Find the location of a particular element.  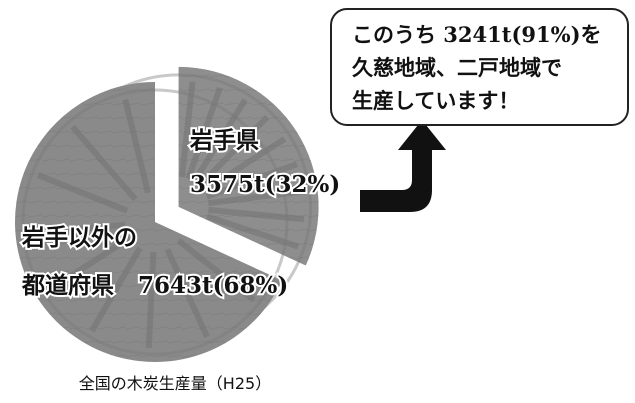

value-label: 3575t(32%) is located at coordinates (265, 184).